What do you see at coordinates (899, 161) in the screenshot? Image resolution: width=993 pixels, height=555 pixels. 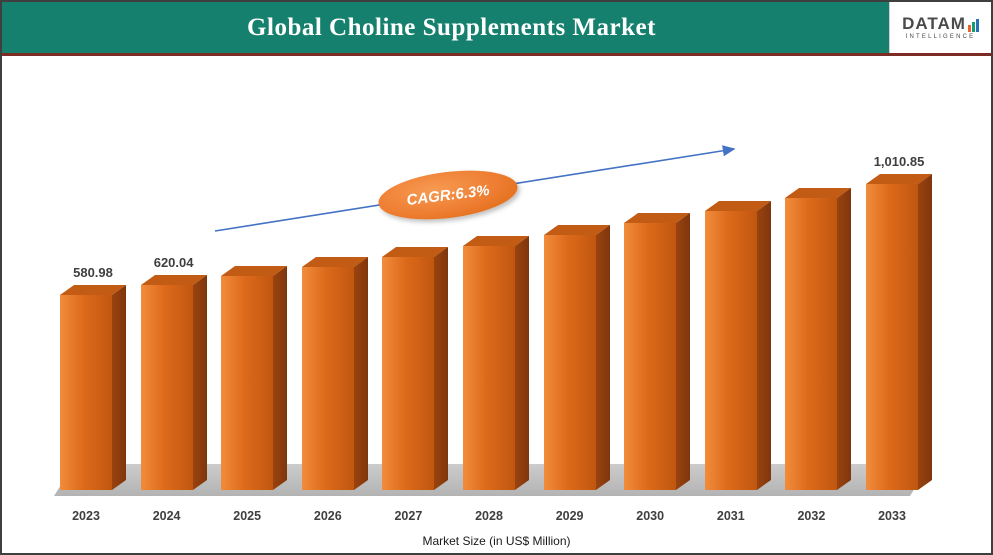 I see `data-label-2033: 1,010.85` at bounding box center [899, 161].